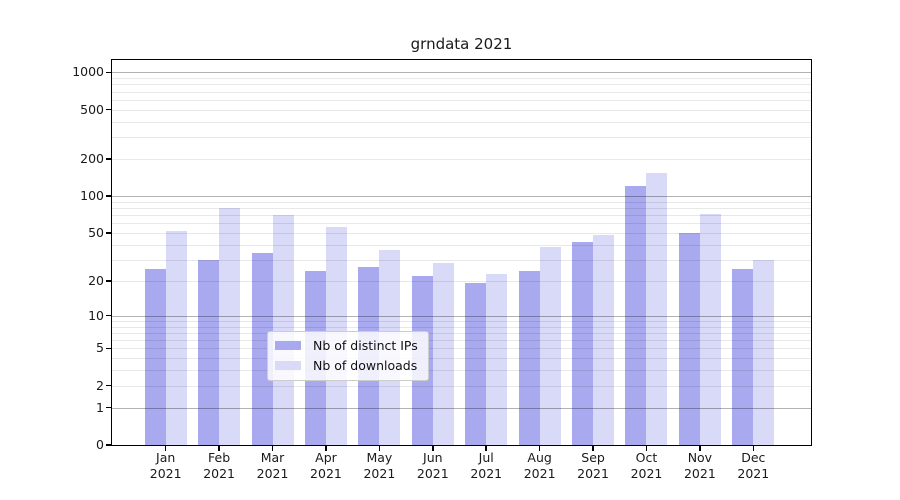 The width and height of the screenshot is (900, 500). Describe the element at coordinates (593, 457) in the screenshot. I see `x-tick-month: Sep` at that location.